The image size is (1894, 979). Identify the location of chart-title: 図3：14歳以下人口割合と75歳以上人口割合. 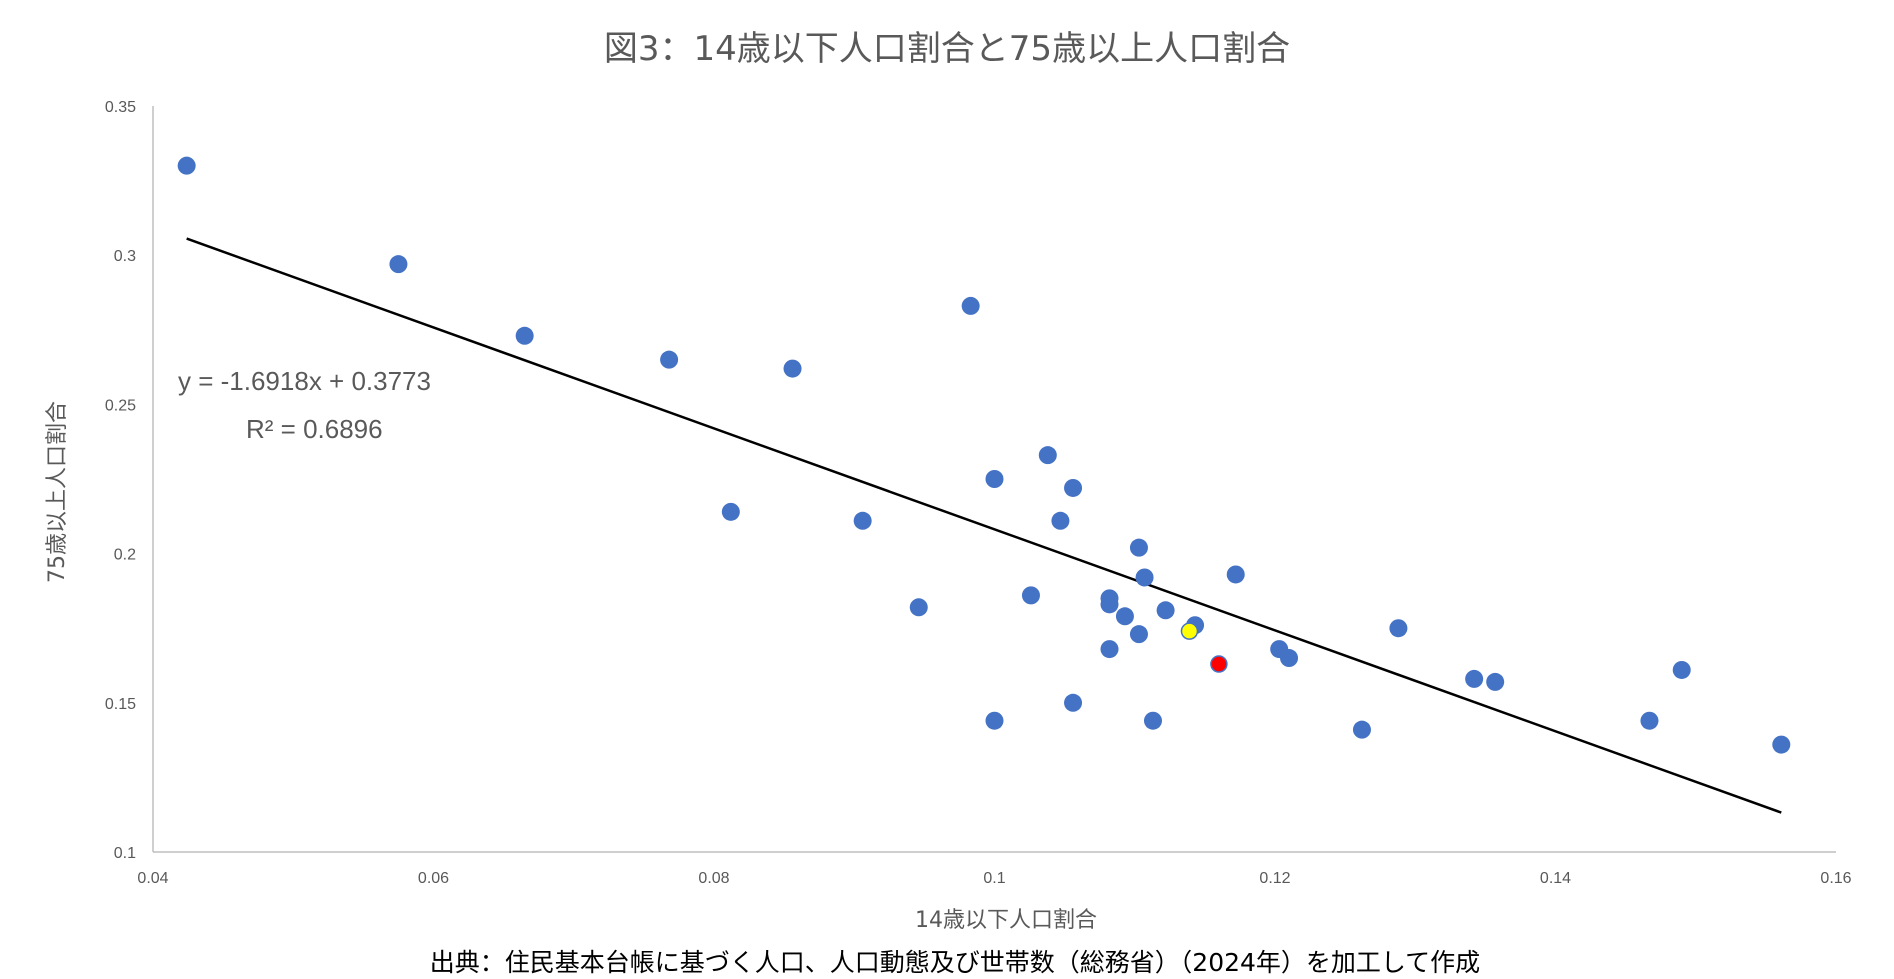
(947, 49).